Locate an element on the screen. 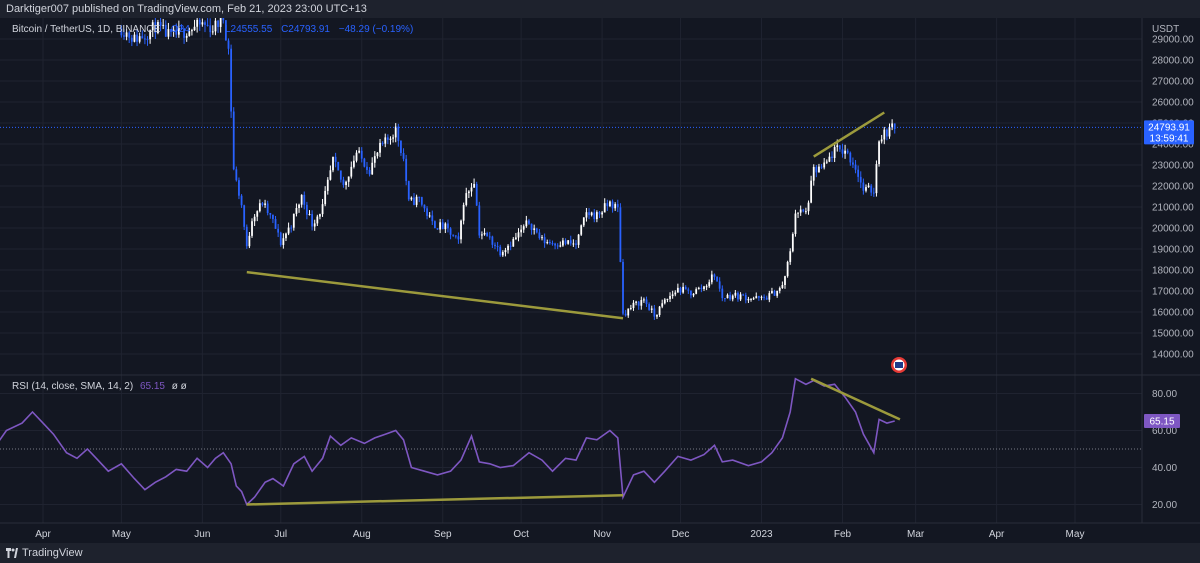 The width and height of the screenshot is (1200, 563). countdown-label: 13:59:41 is located at coordinates (1169, 138).